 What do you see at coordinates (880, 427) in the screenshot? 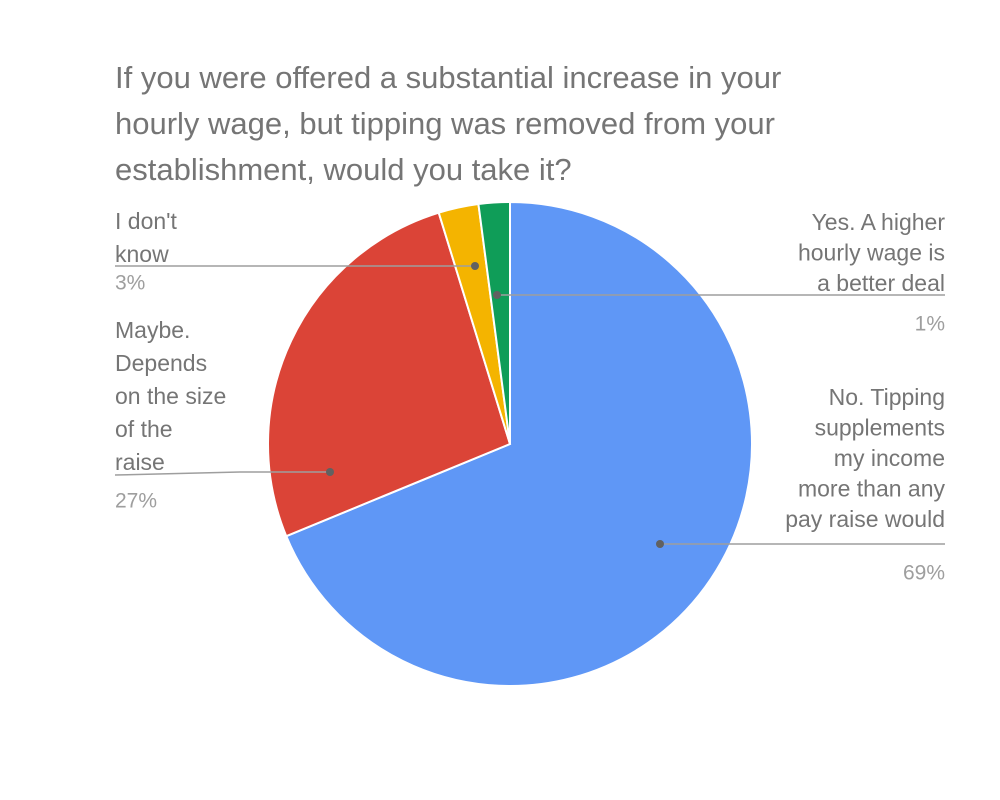
I see `slice-1-label-line-2: supplements` at bounding box center [880, 427].